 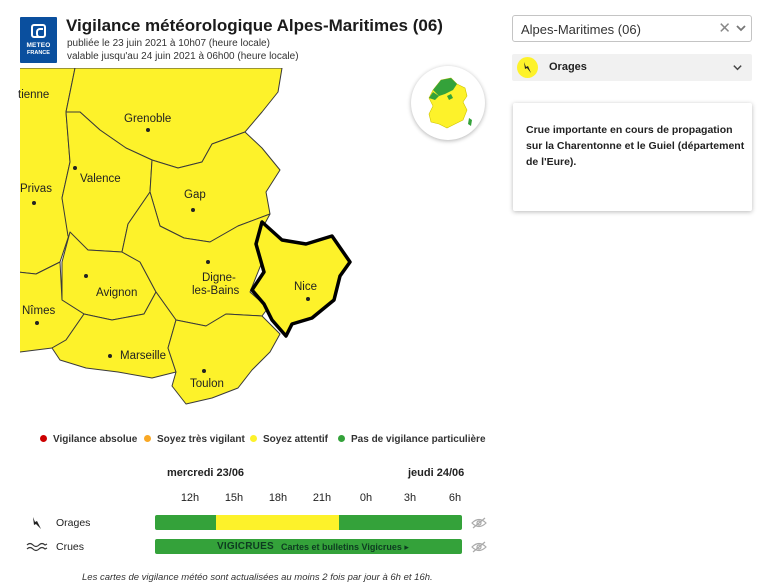 What do you see at coordinates (100, 179) in the screenshot?
I see `city-label-valence: Valence` at bounding box center [100, 179].